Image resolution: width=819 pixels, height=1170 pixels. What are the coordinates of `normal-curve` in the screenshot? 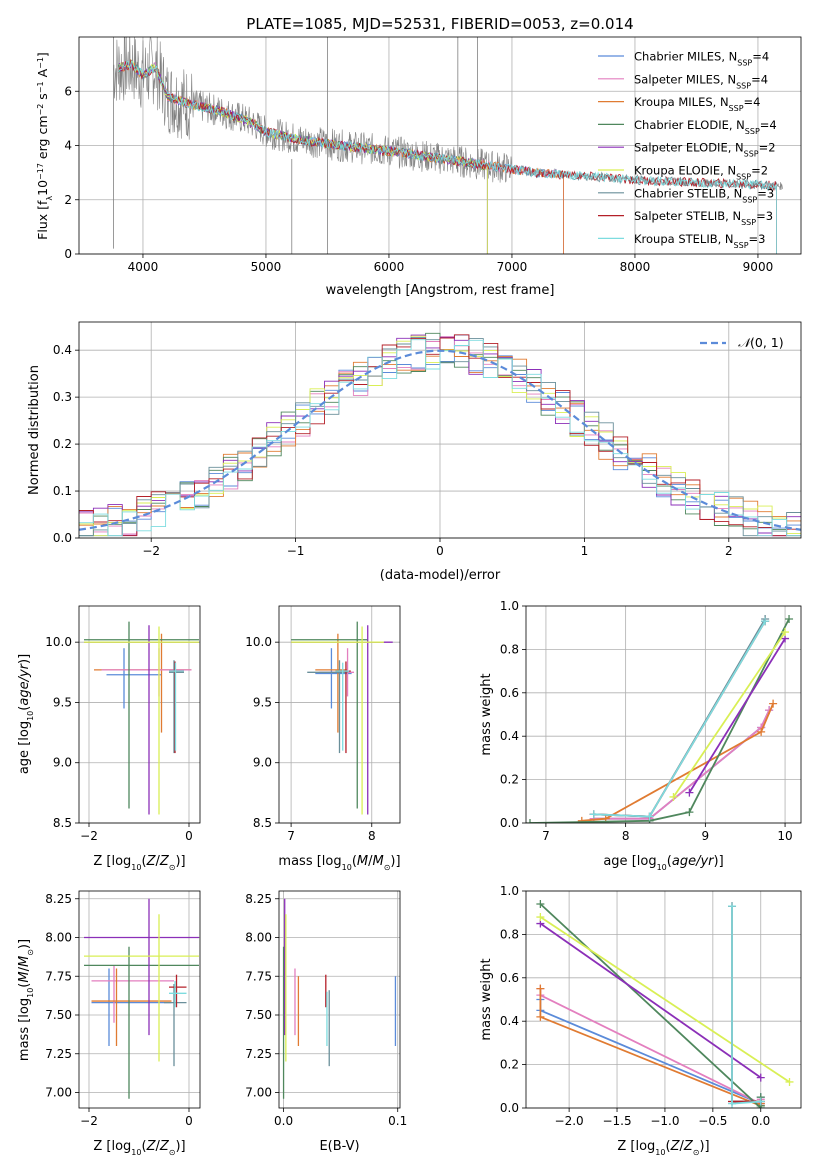 It's located at (440, 440).